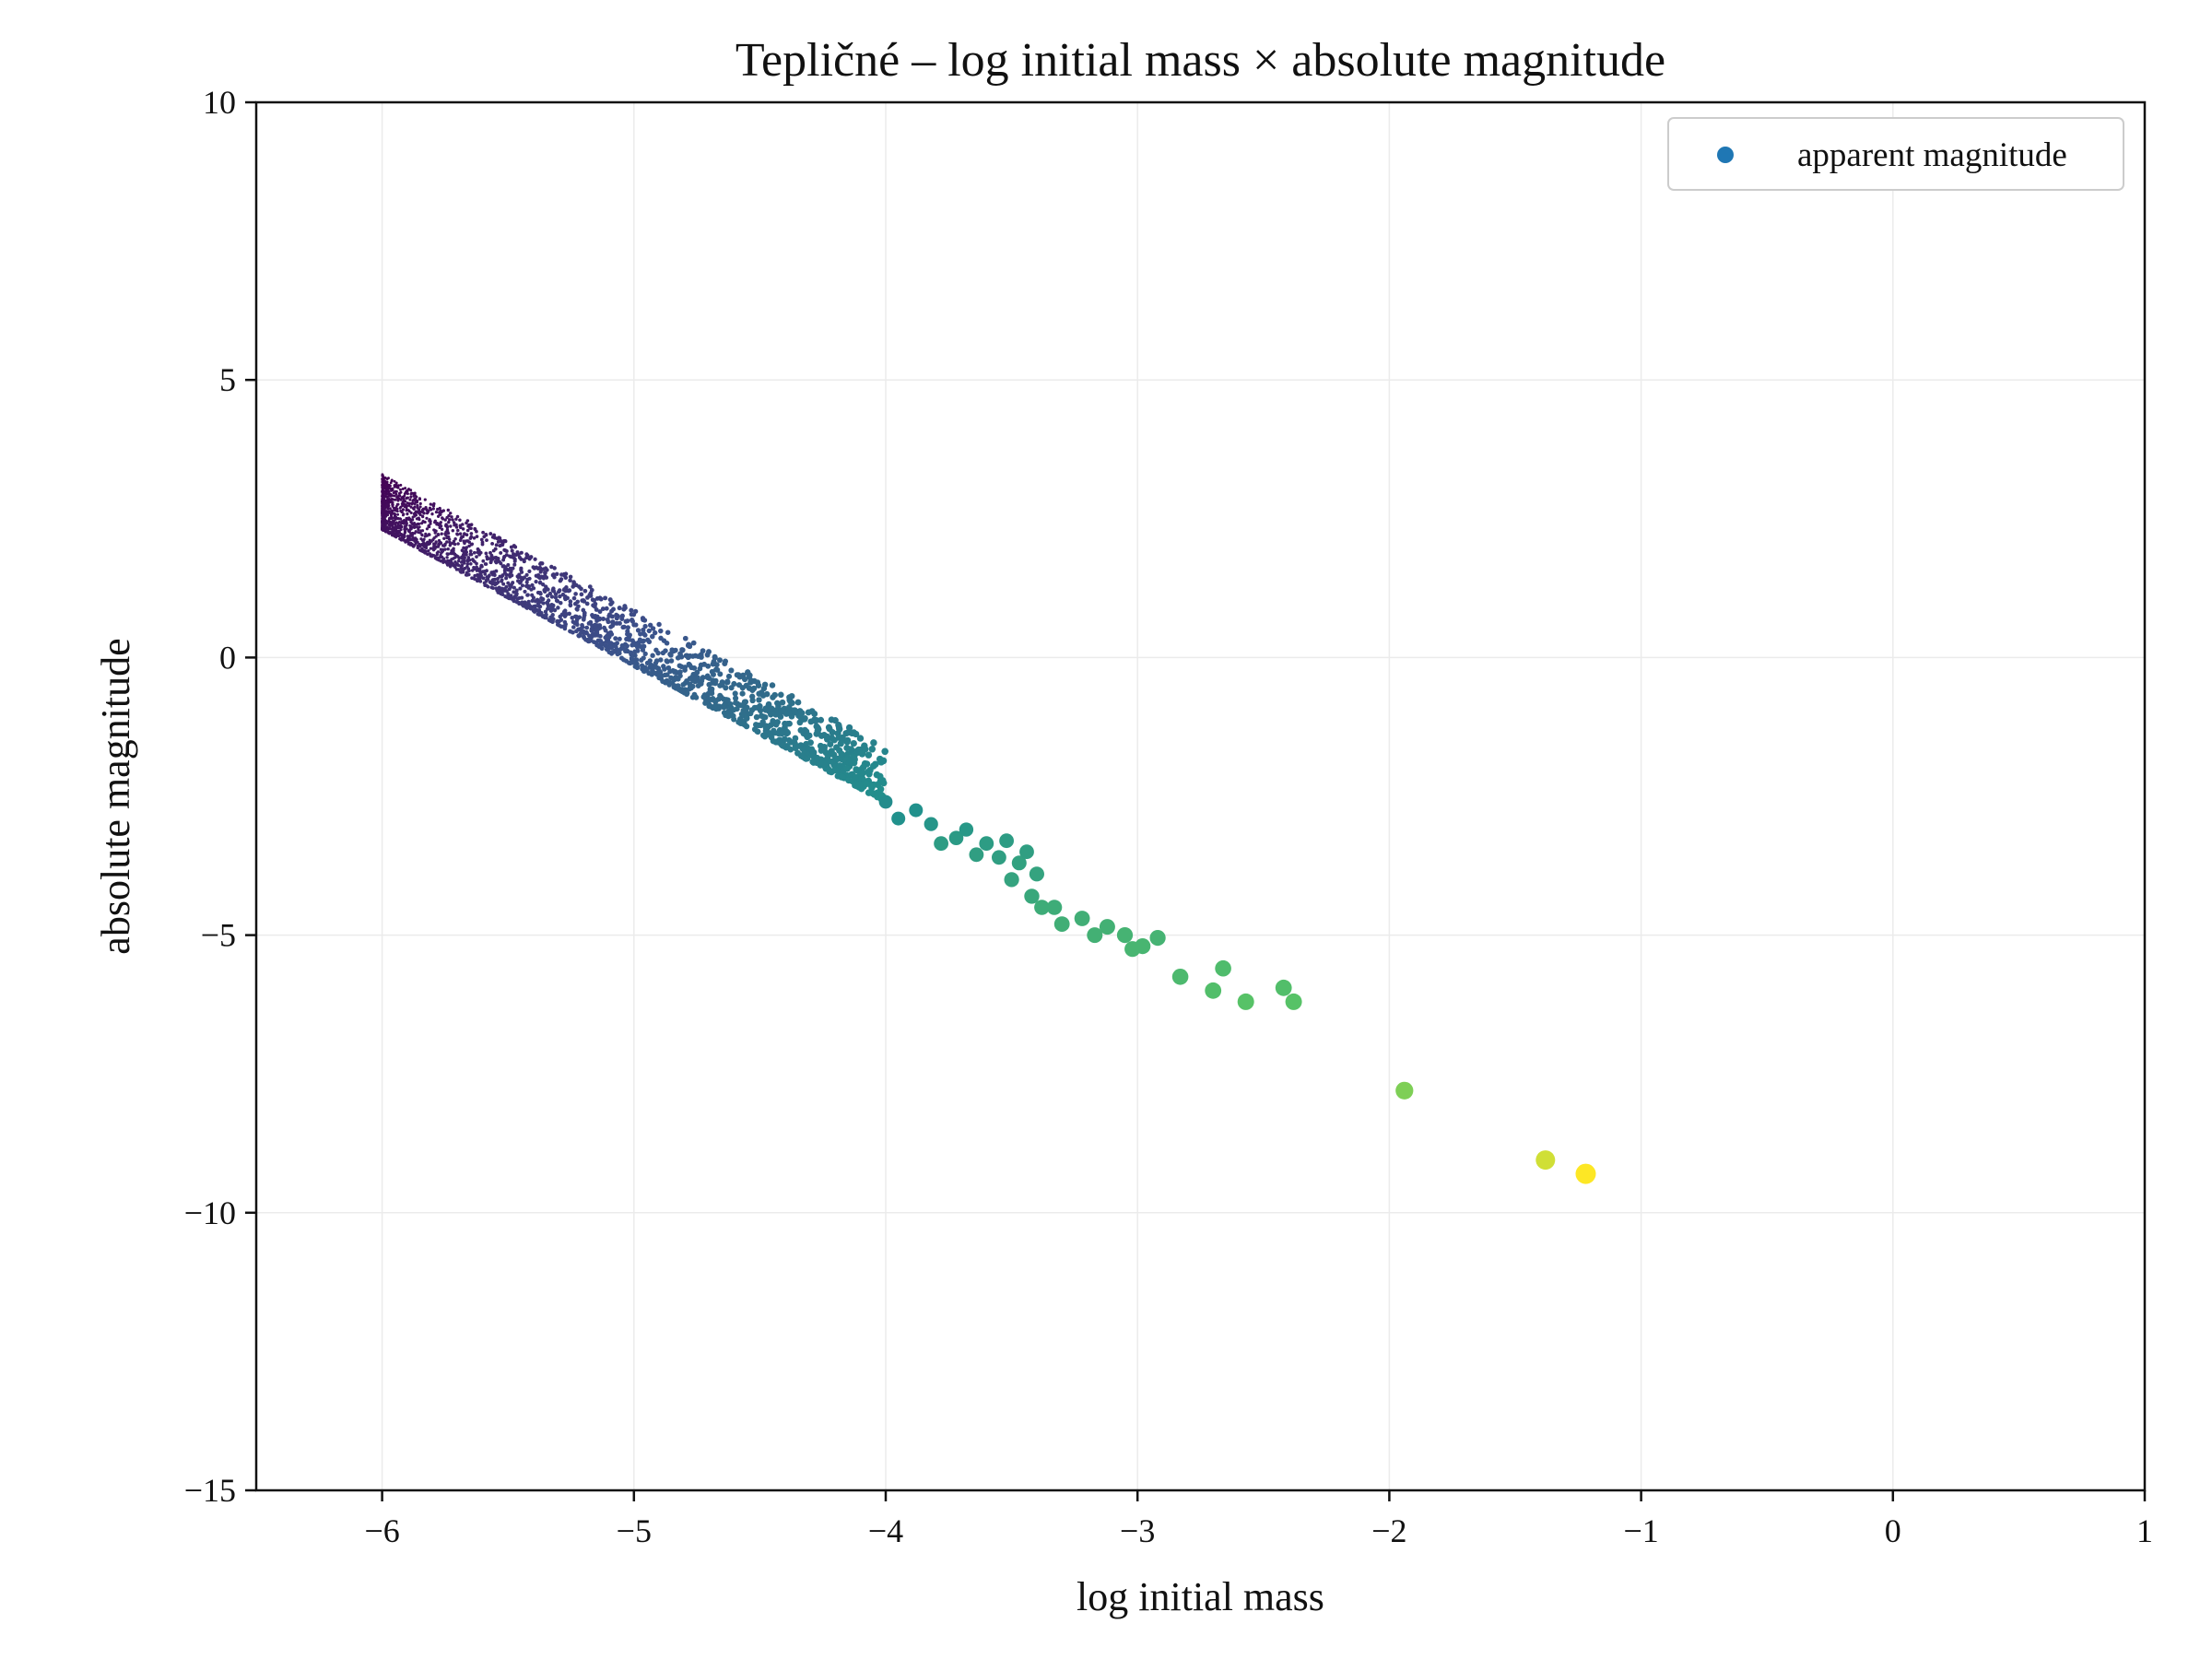 This screenshot has width=2212, height=1659. Describe the element at coordinates (115, 796) in the screenshot. I see `y-axis-label: absolute magnitude` at that location.